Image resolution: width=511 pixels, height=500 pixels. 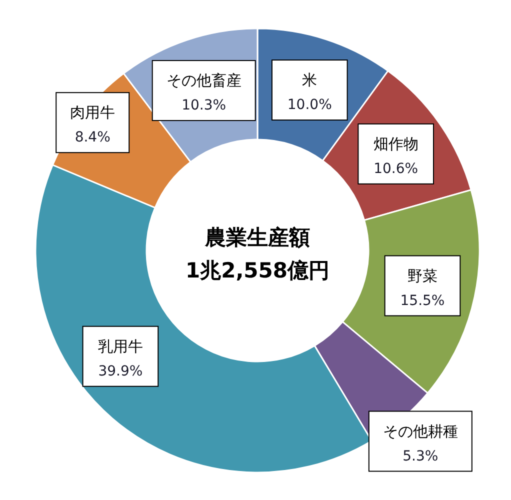 What do you see at coordinates (204, 81) in the screenshot?
I see `slice-label: その他畜産` at bounding box center [204, 81].